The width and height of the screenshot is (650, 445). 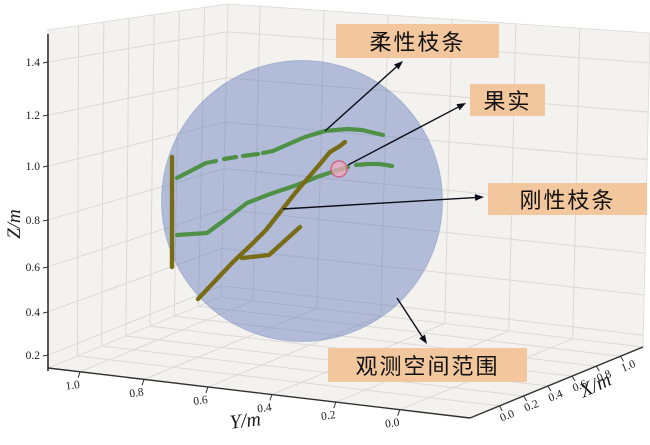 What do you see at coordinates (33, 116) in the screenshot?
I see `z-tick-label: 1.2` at bounding box center [33, 116].